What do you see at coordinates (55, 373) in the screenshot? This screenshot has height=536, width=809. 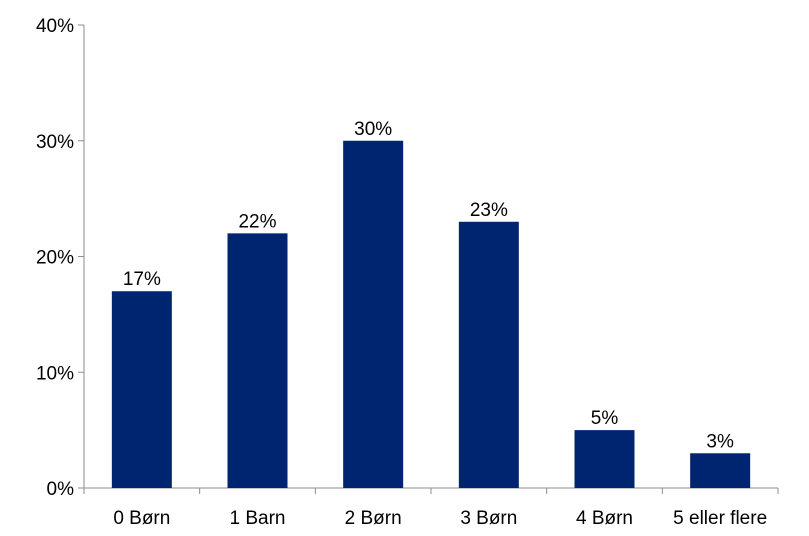 I see `y-tick-label: 10%` at bounding box center [55, 373].